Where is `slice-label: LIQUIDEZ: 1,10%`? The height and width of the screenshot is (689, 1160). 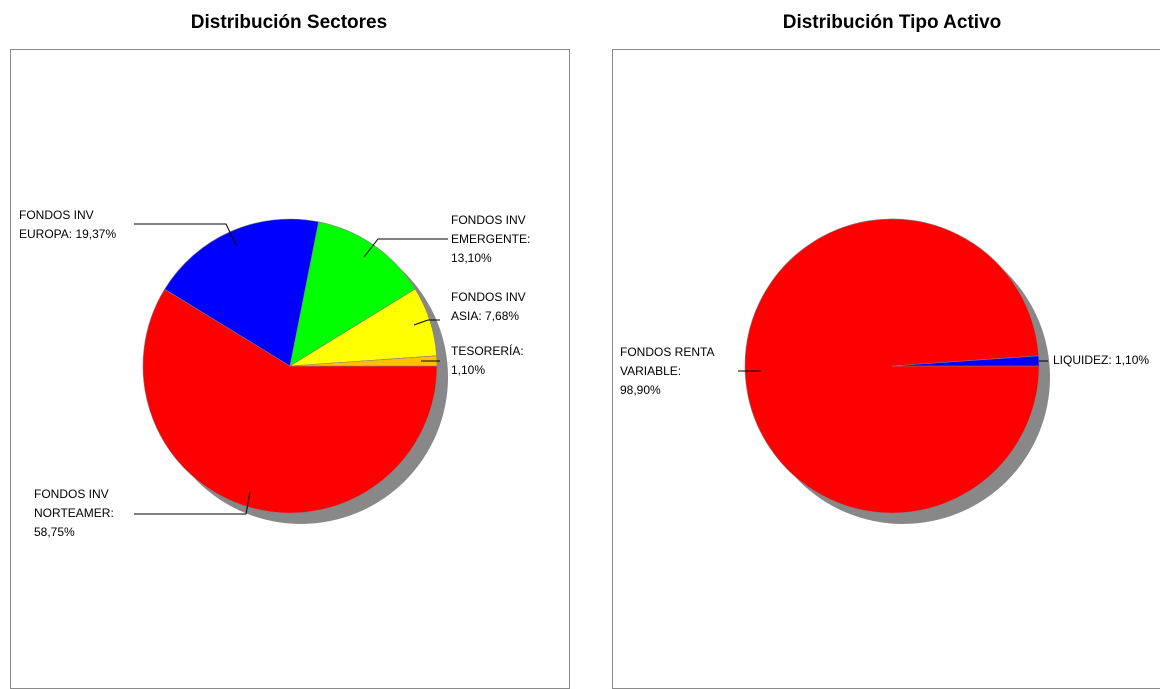
slice-label: LIQUIDEZ: 1,10% is located at coordinates (1101, 360).